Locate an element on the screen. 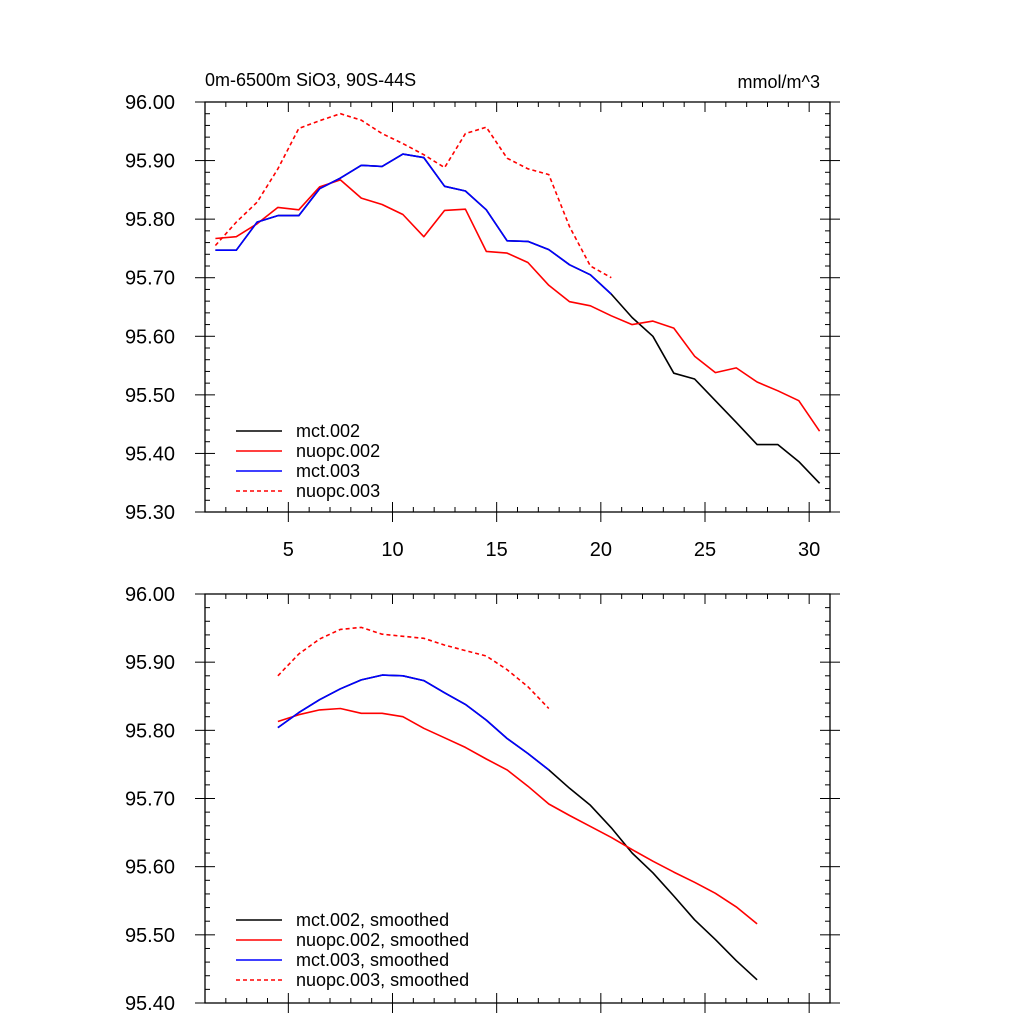  units-label: mmol/m^3 is located at coordinates (779, 82).